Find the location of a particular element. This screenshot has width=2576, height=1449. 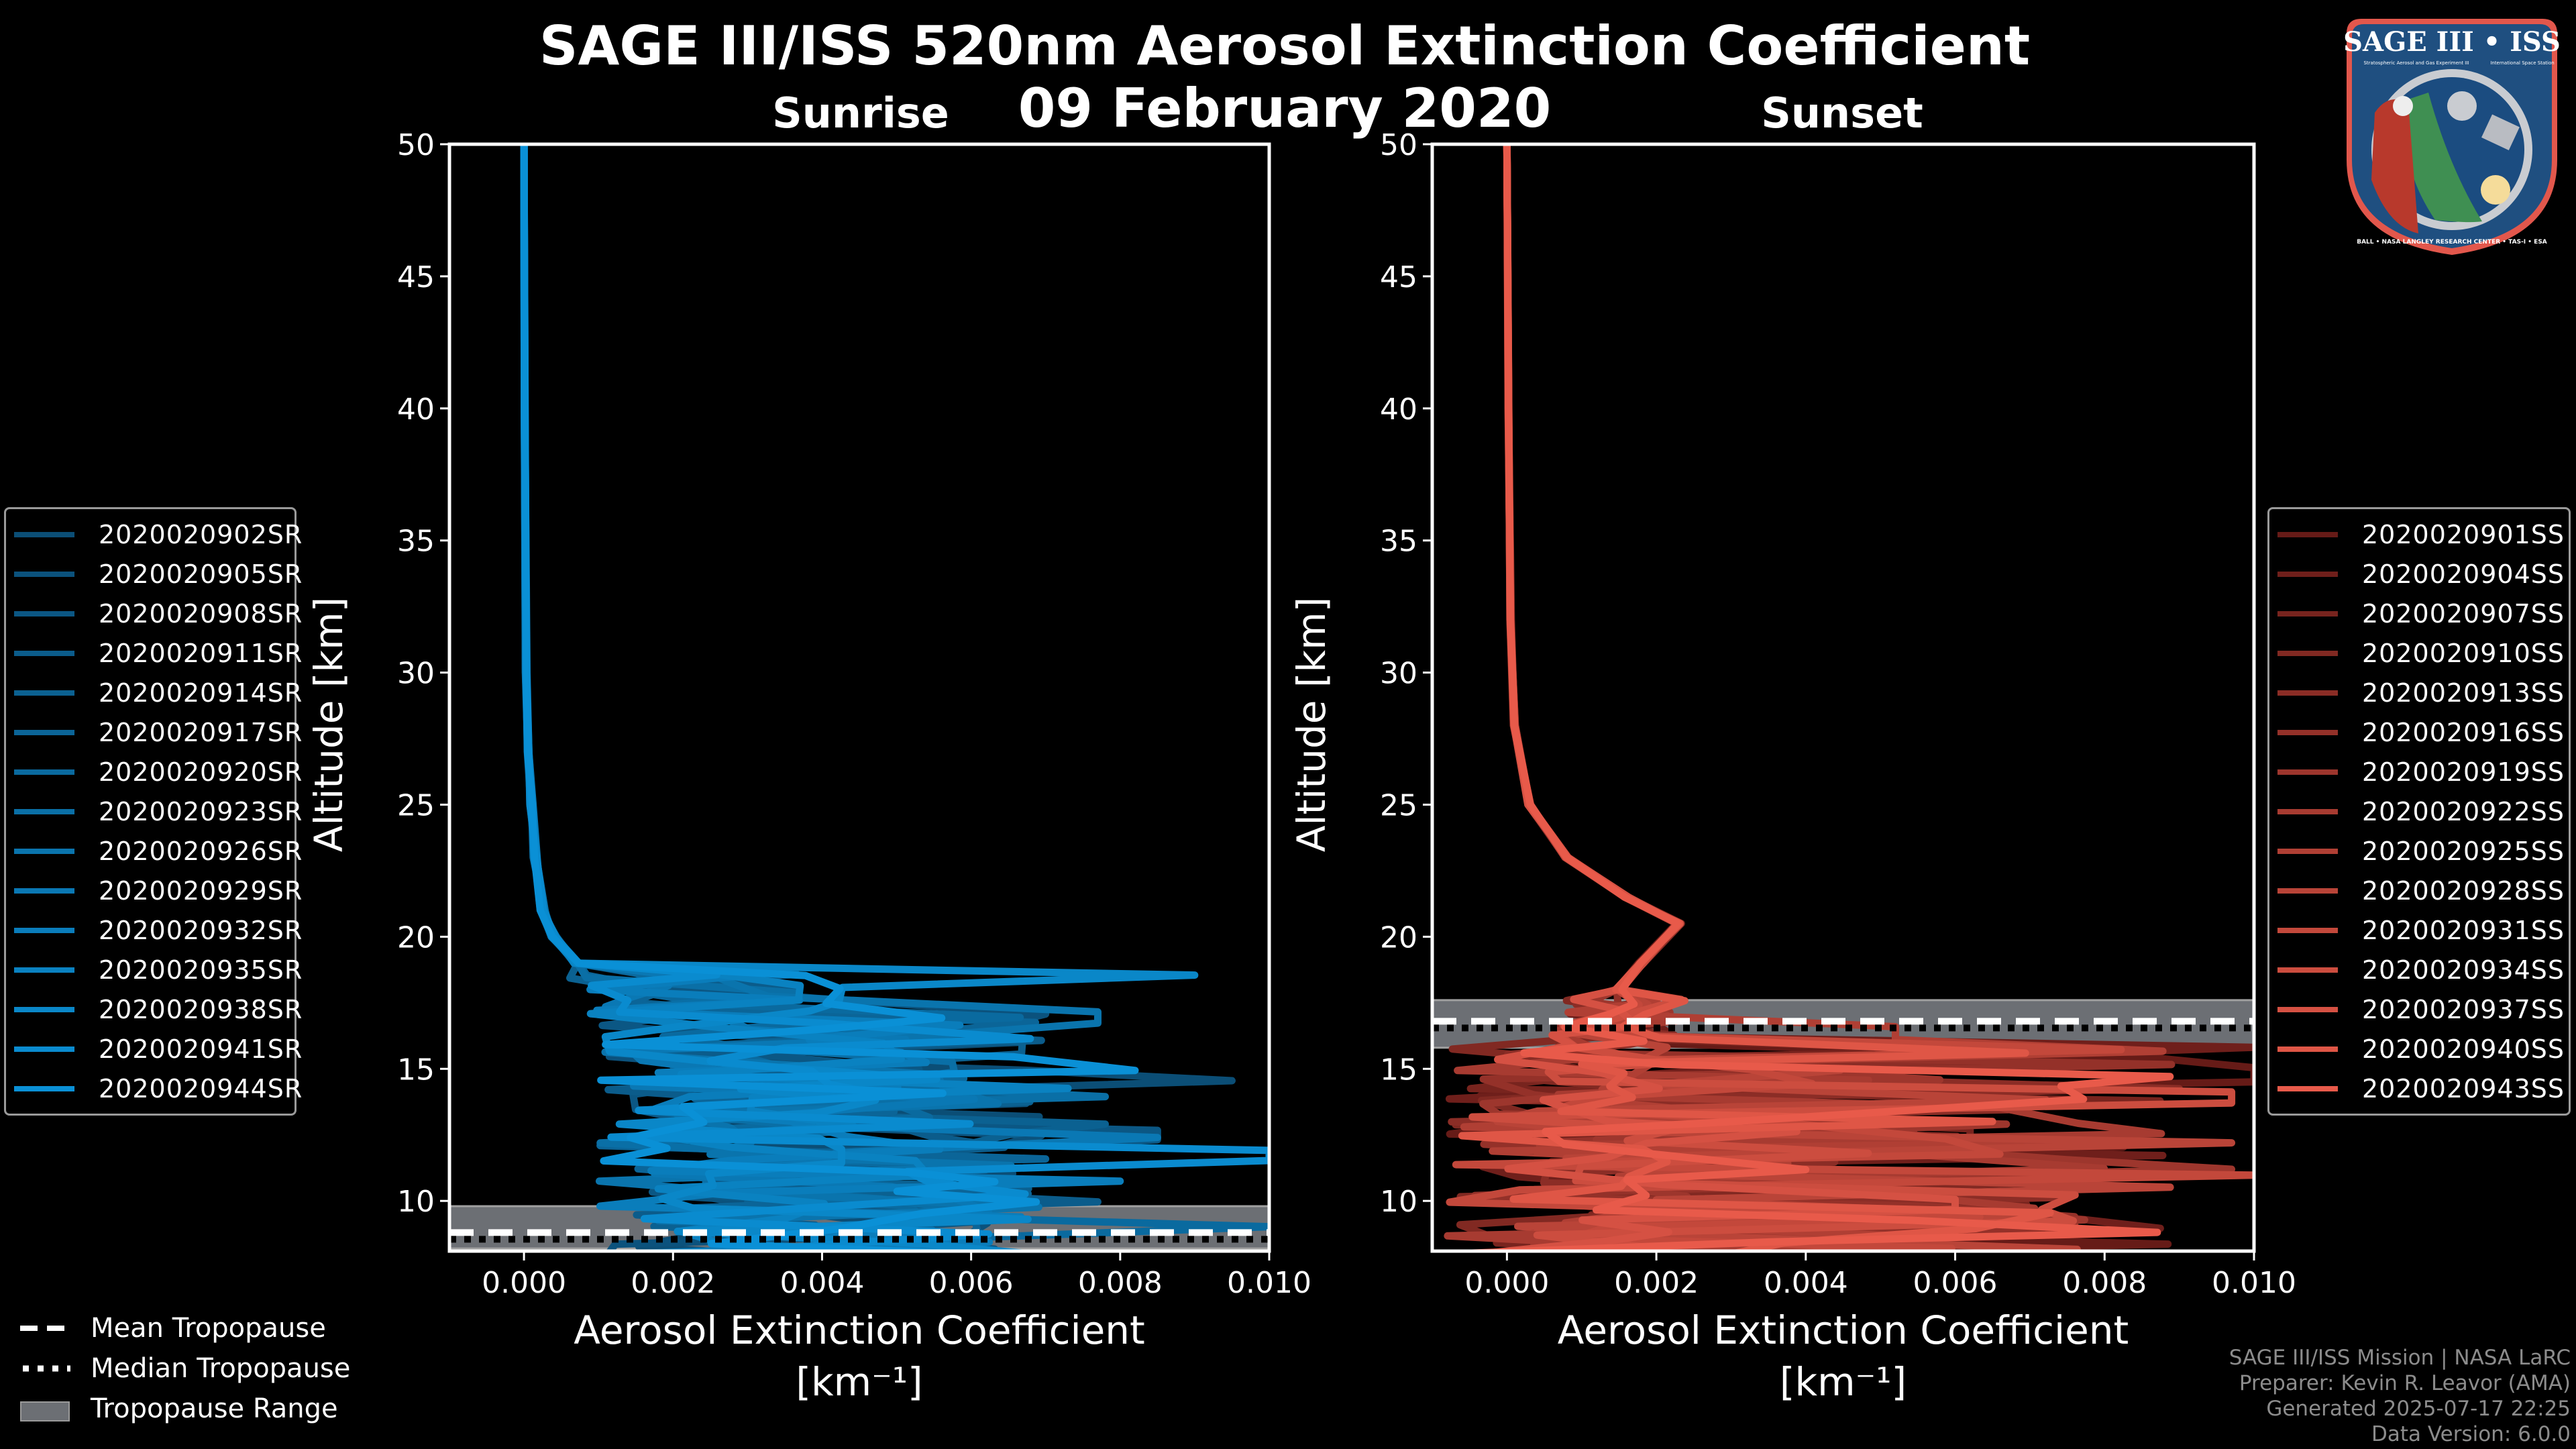

legend-item: 2020020902SR is located at coordinates (154, 534).